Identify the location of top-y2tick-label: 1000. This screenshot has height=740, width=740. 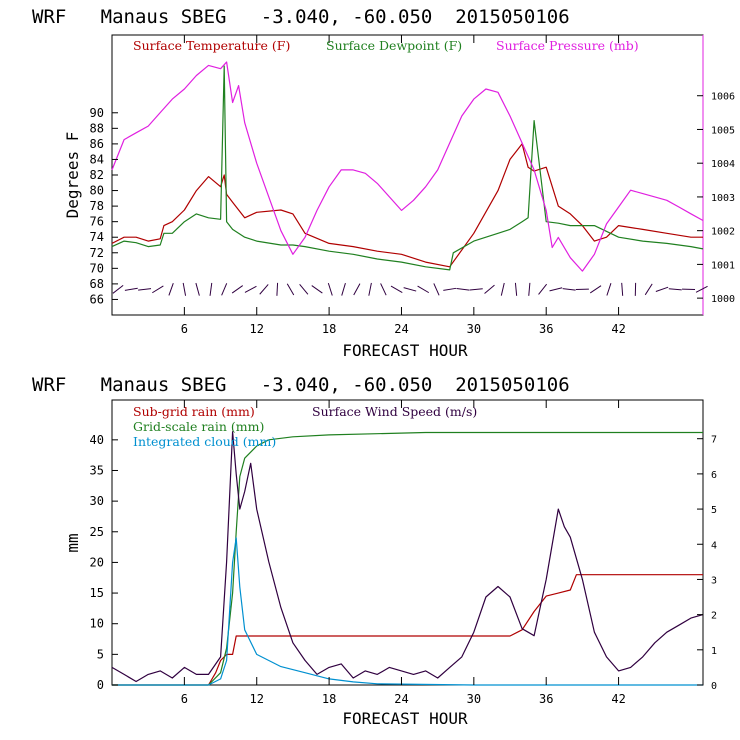
(723, 299).